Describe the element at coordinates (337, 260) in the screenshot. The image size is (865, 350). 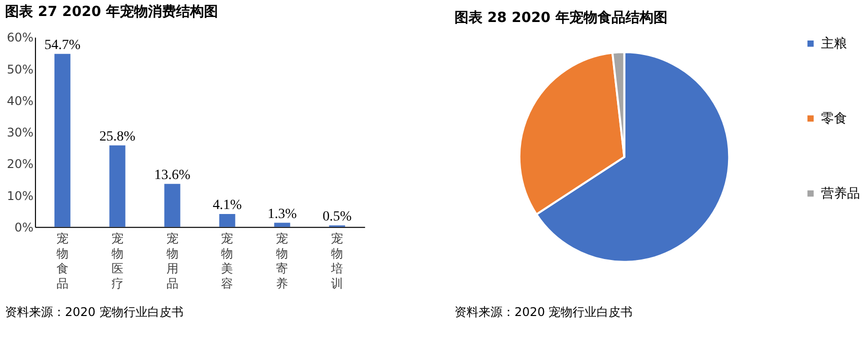
I see `x-tick-label: 宠物培训` at that location.